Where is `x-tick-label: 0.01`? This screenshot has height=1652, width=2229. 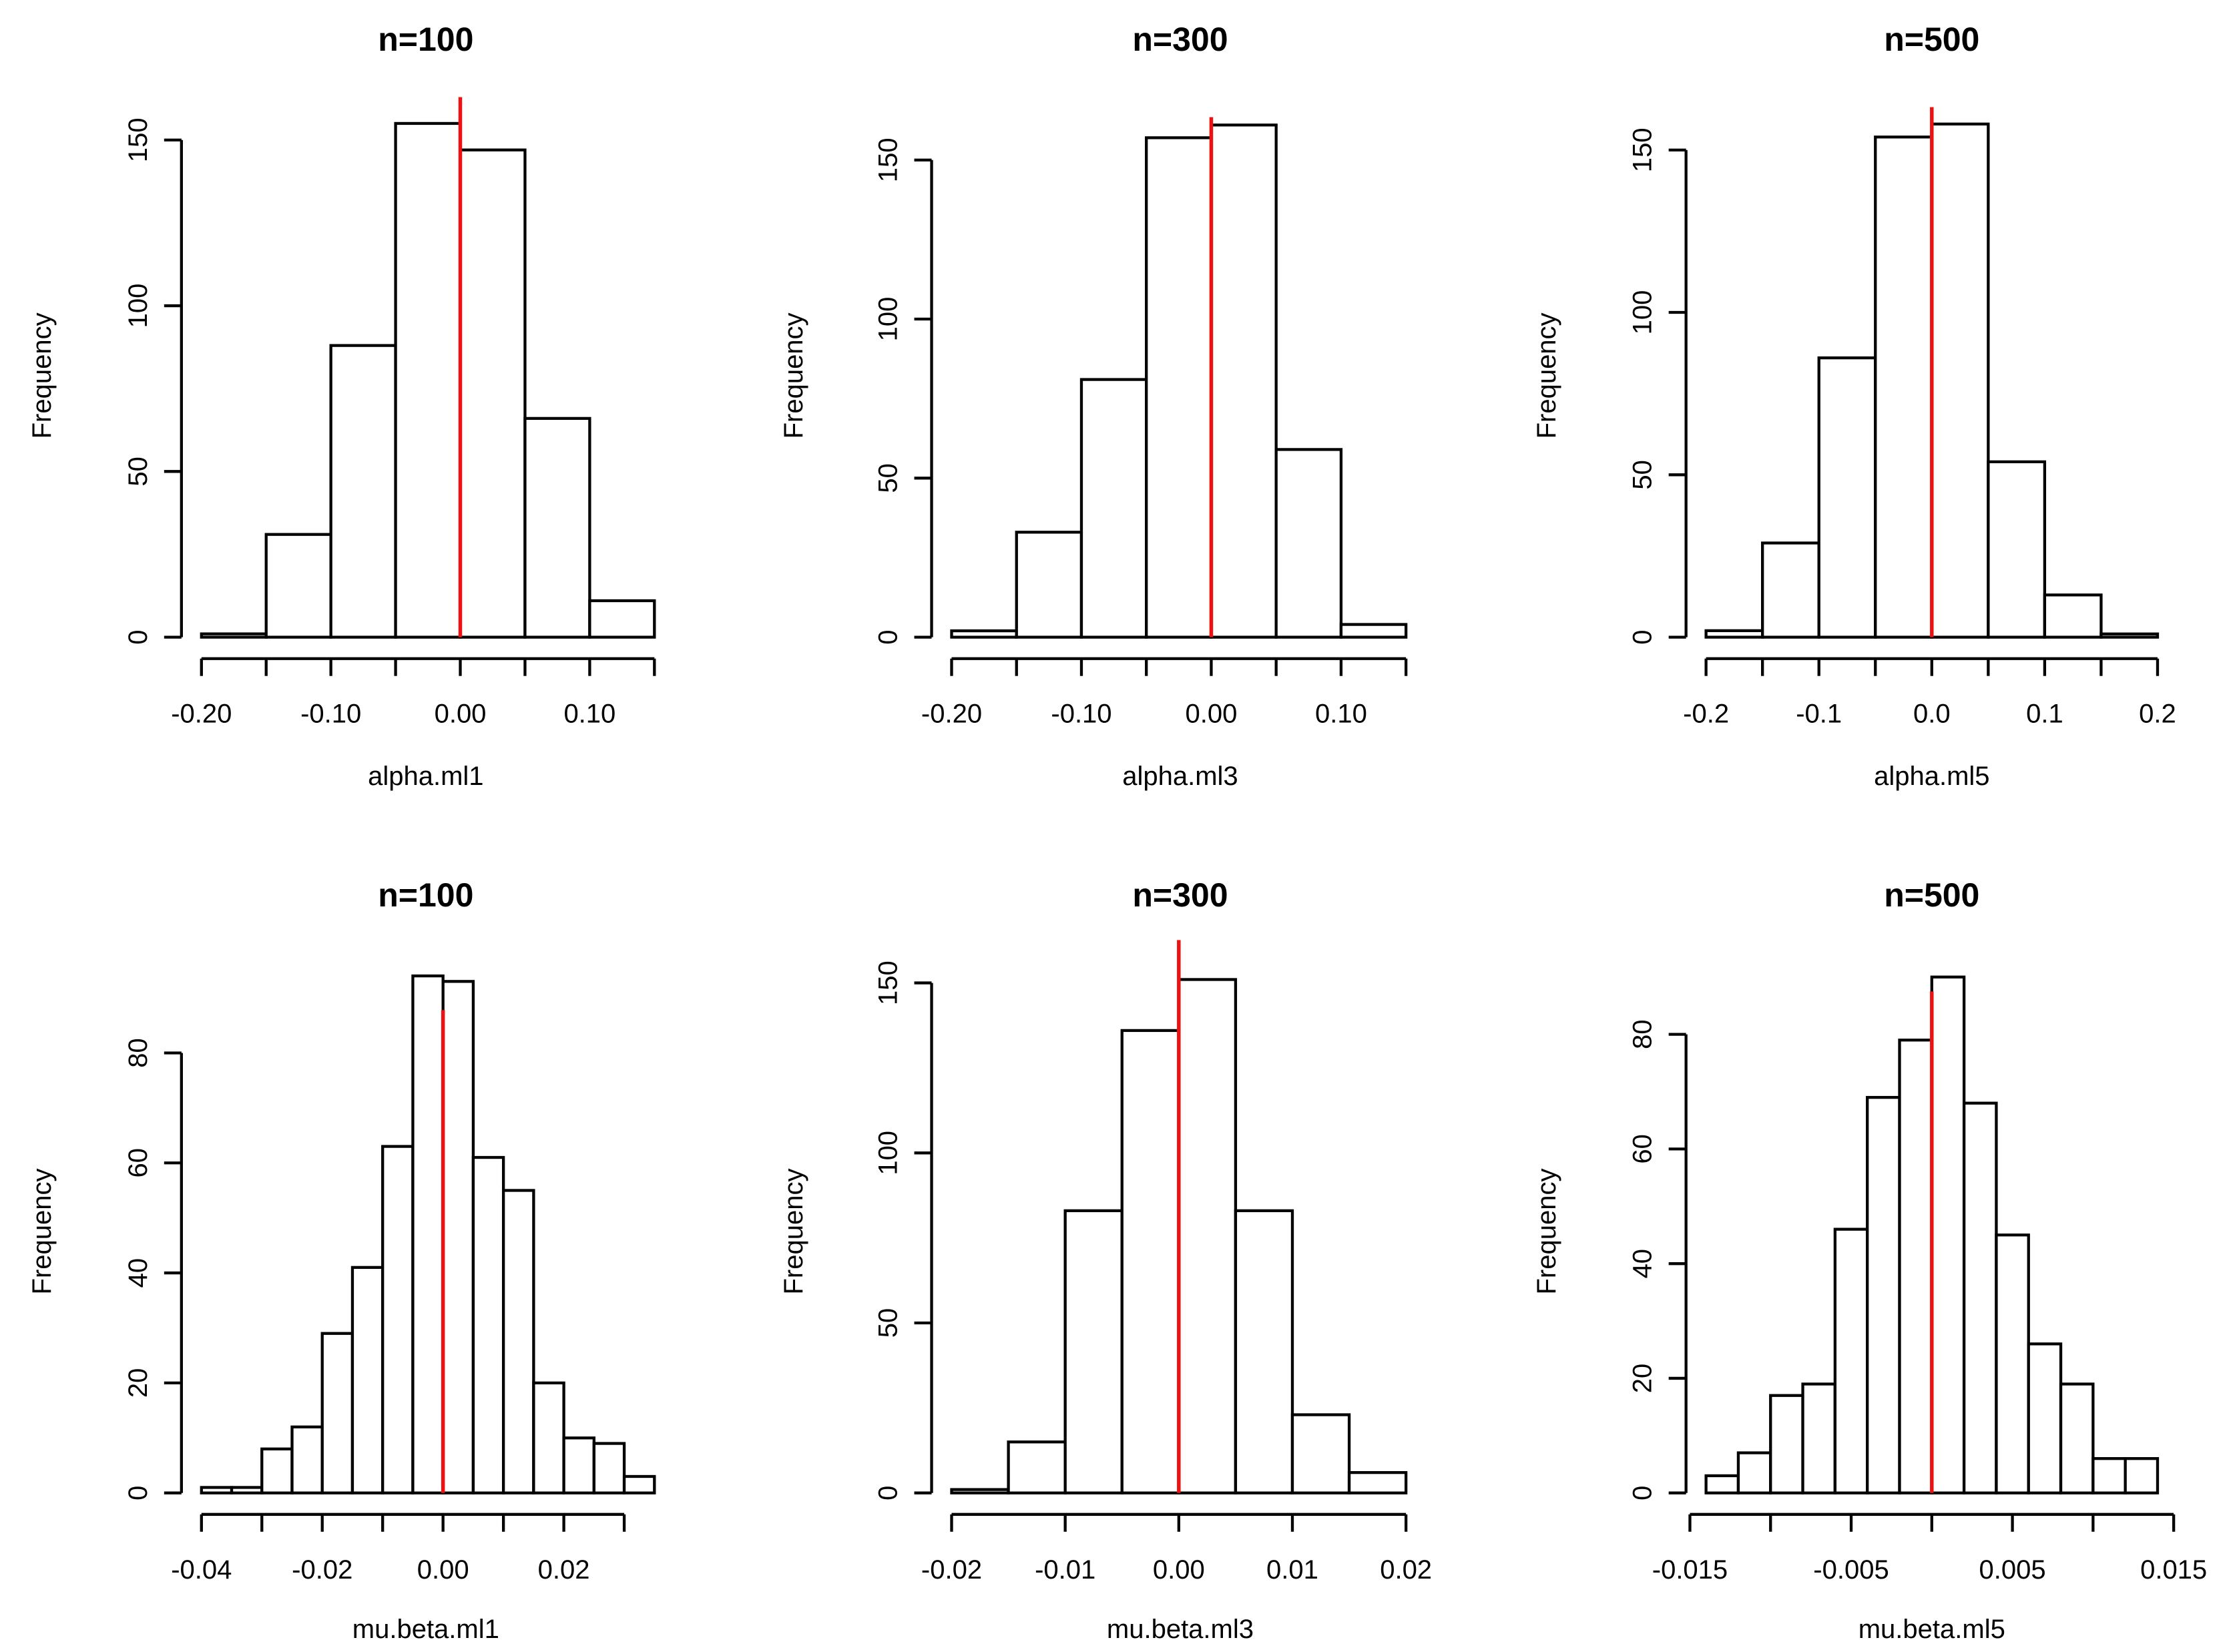 x-tick-label: 0.01 is located at coordinates (1292, 1570).